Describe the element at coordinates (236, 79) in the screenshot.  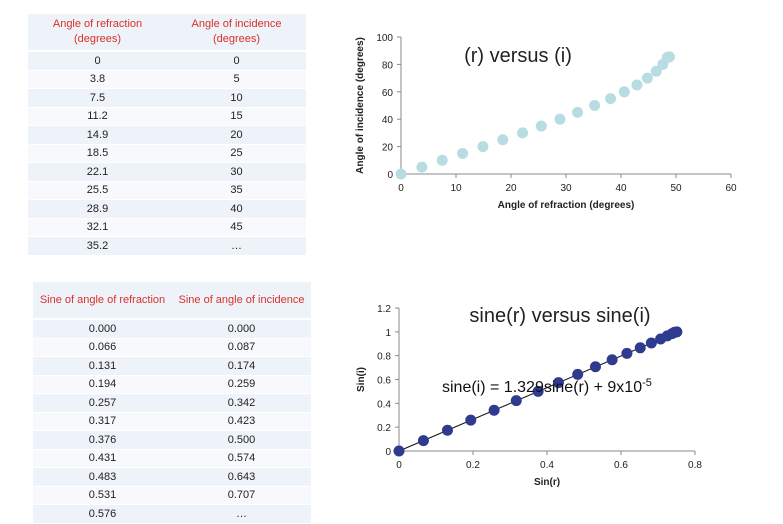
I see `cell-incidence: 5` at that location.